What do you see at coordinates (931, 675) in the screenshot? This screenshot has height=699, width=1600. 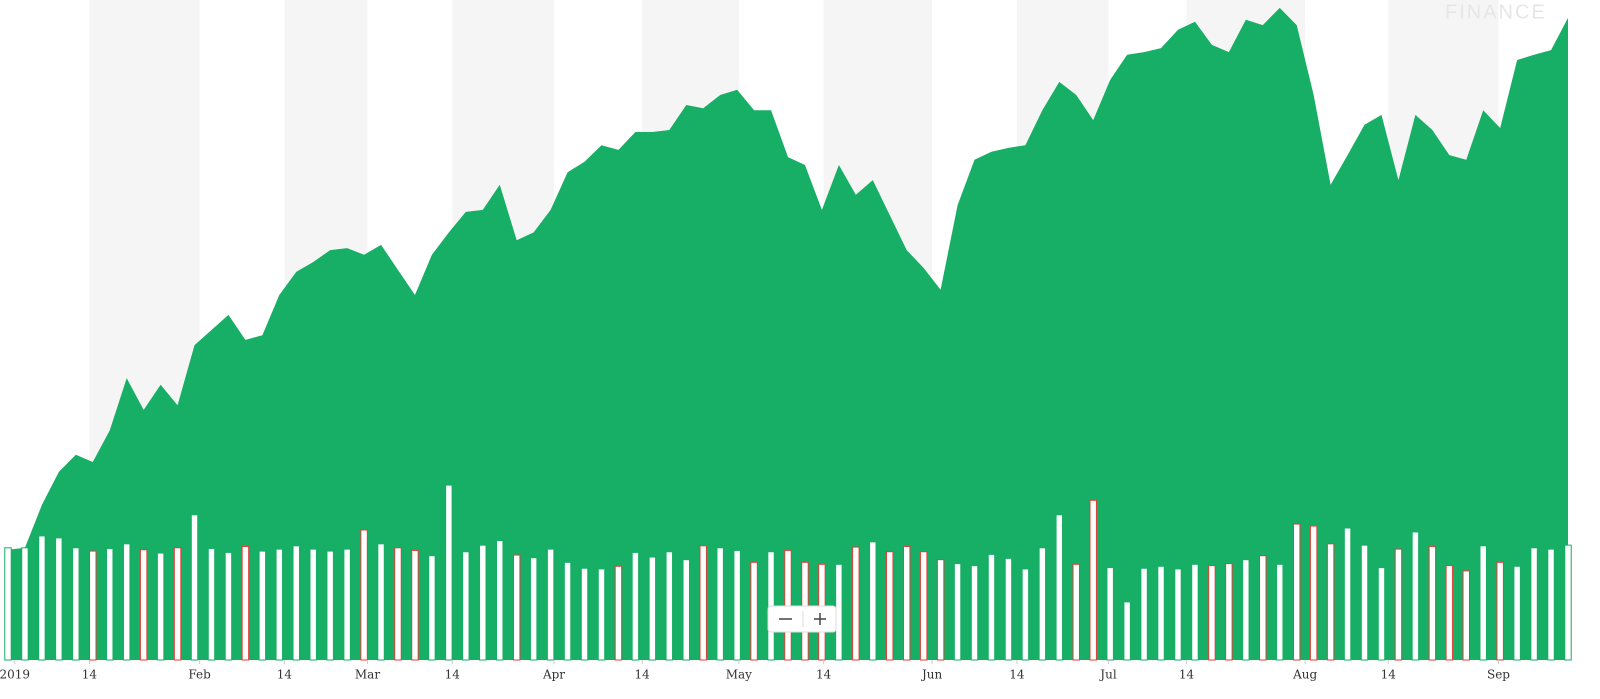 I see `x-tick-label: Jun` at bounding box center [931, 675].